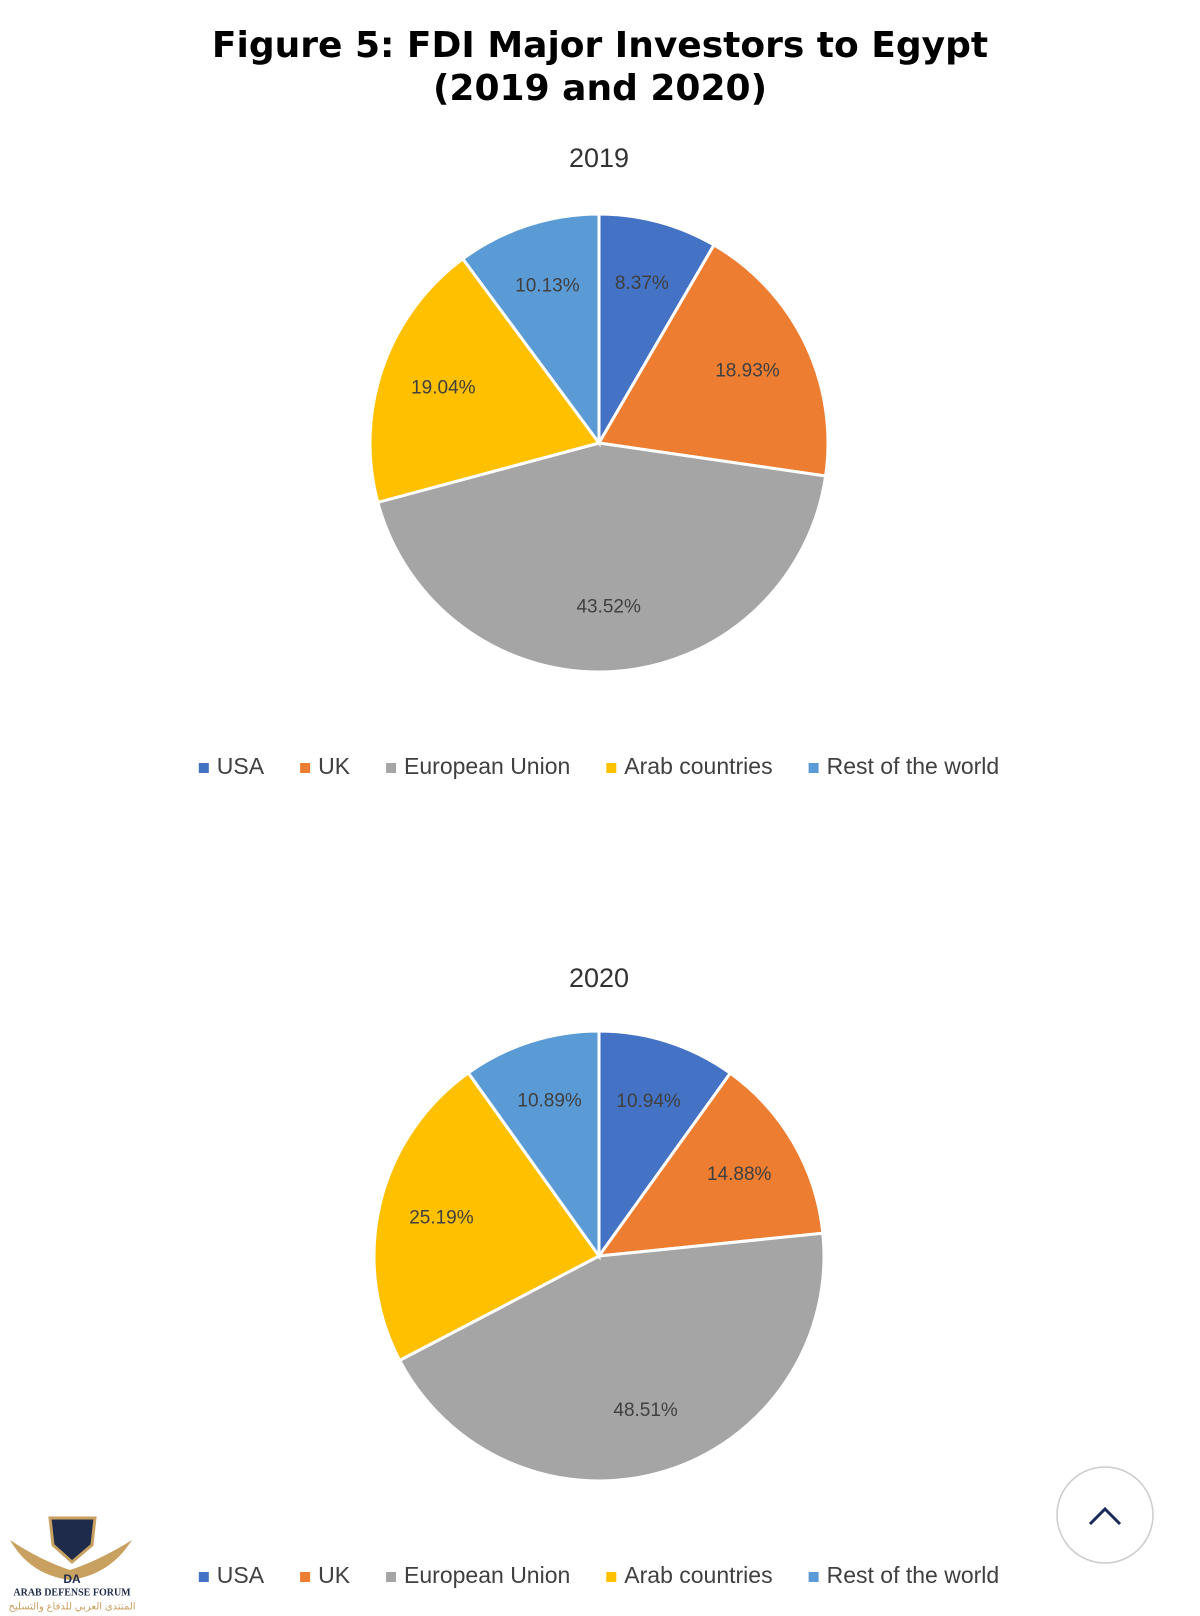 This screenshot has height=1616, width=1200. I want to click on logo-mark: DA, so click(72, 1579).